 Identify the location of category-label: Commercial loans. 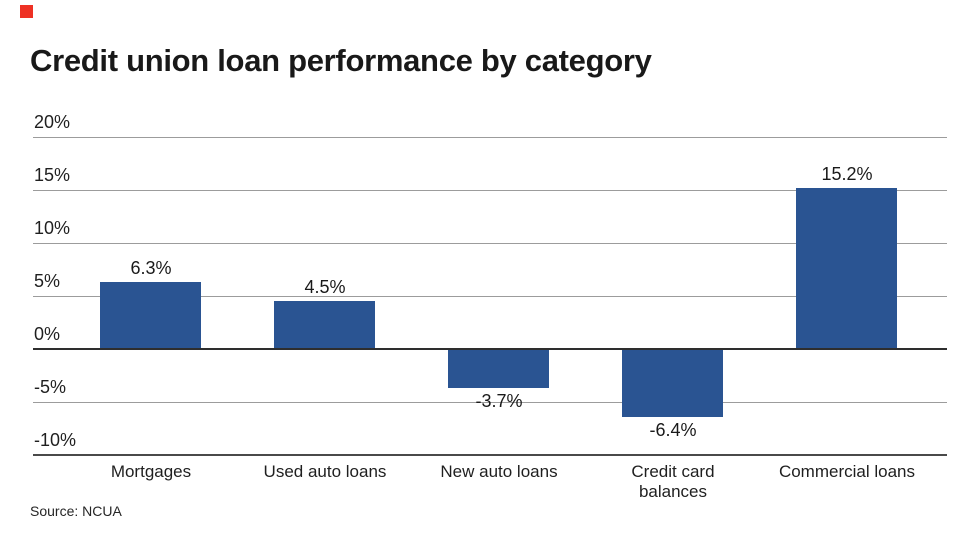
(846, 471).